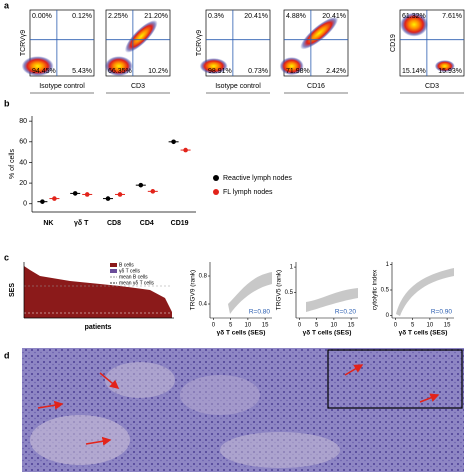 The width and height of the screenshot is (474, 474). I want to click on x-tick-label: CD19, so click(180, 223).